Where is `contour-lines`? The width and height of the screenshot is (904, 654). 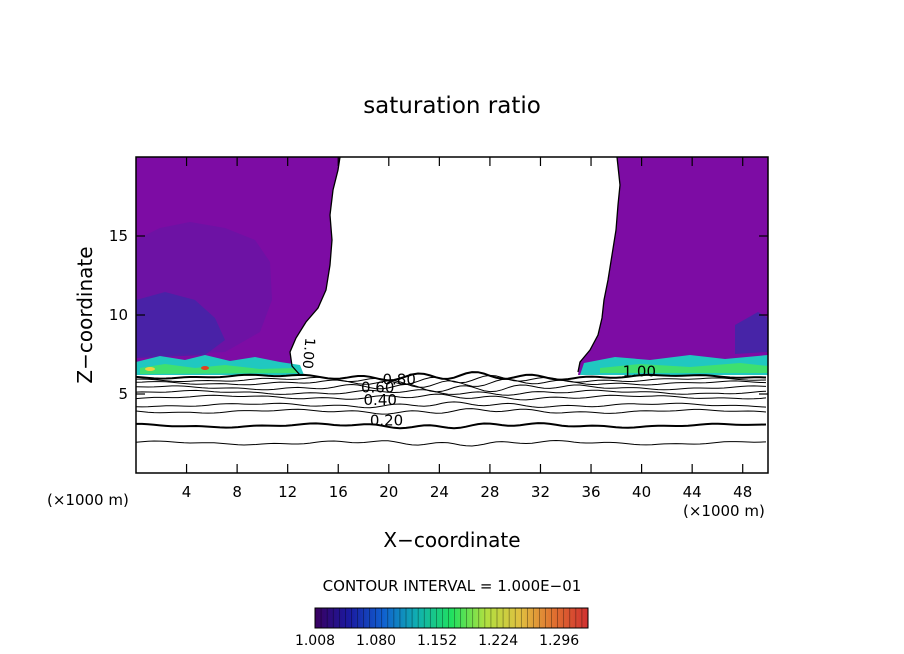 contour-lines is located at coordinates (451, 409).